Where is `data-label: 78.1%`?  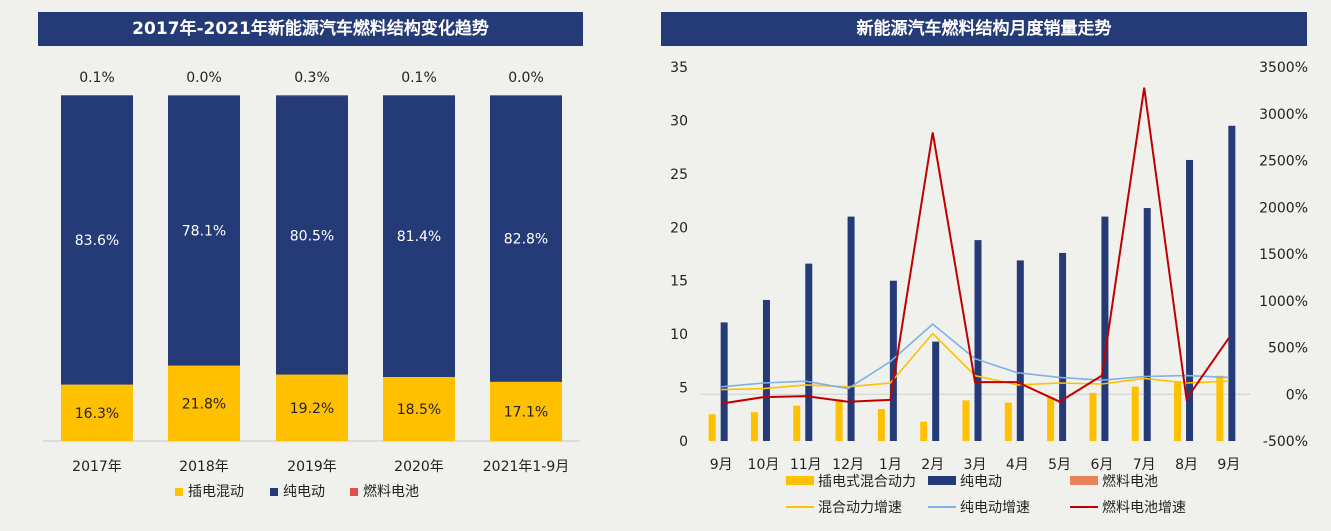 data-label: 78.1% is located at coordinates (204, 231).